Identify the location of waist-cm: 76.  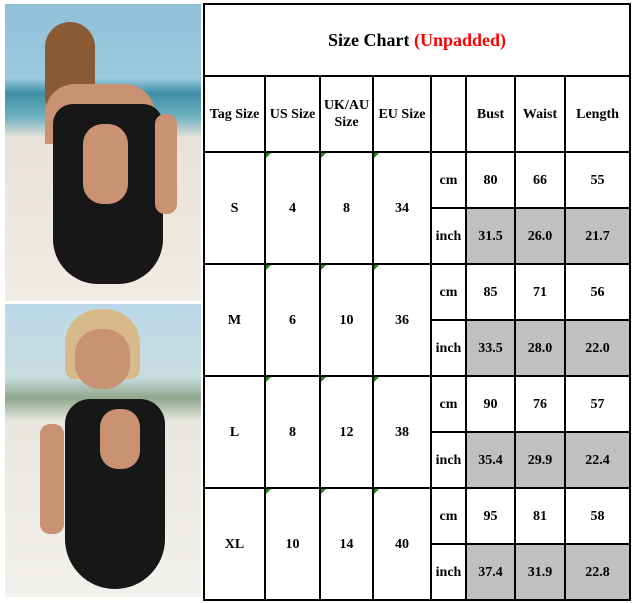
(540, 404).